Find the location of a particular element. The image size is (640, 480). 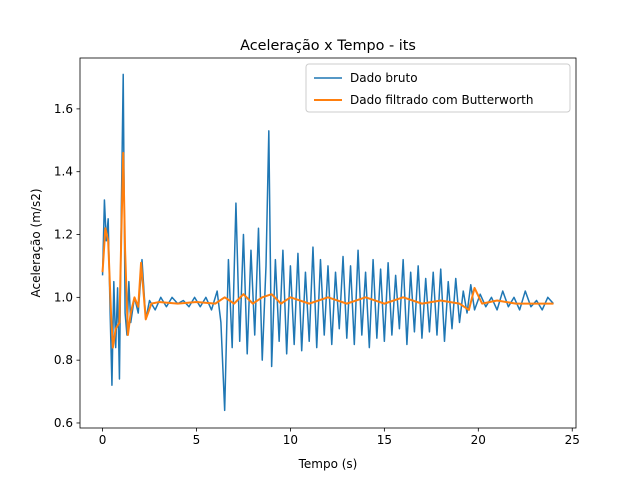

x-tick-label: 0 is located at coordinates (103, 440).